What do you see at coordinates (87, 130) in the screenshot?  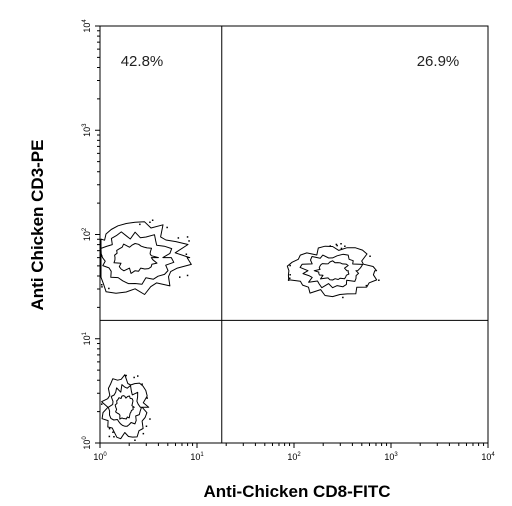 I see `y-tick-label: 103` at bounding box center [87, 130].